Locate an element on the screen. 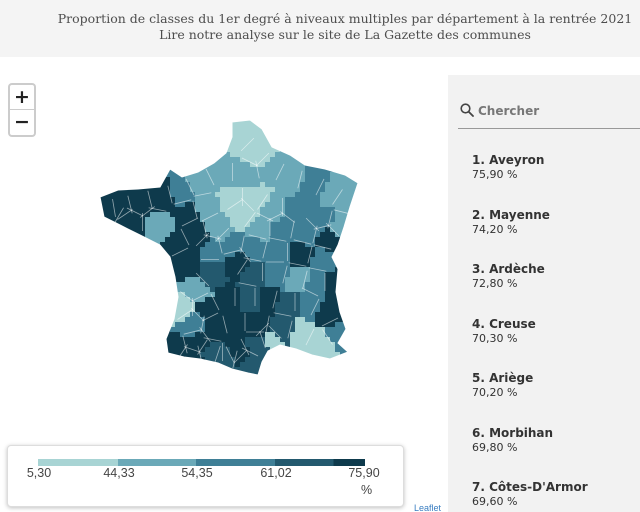 This screenshot has width=640, height=512. list-item: 1. Aveyron 75,90 % is located at coordinates (552, 180).